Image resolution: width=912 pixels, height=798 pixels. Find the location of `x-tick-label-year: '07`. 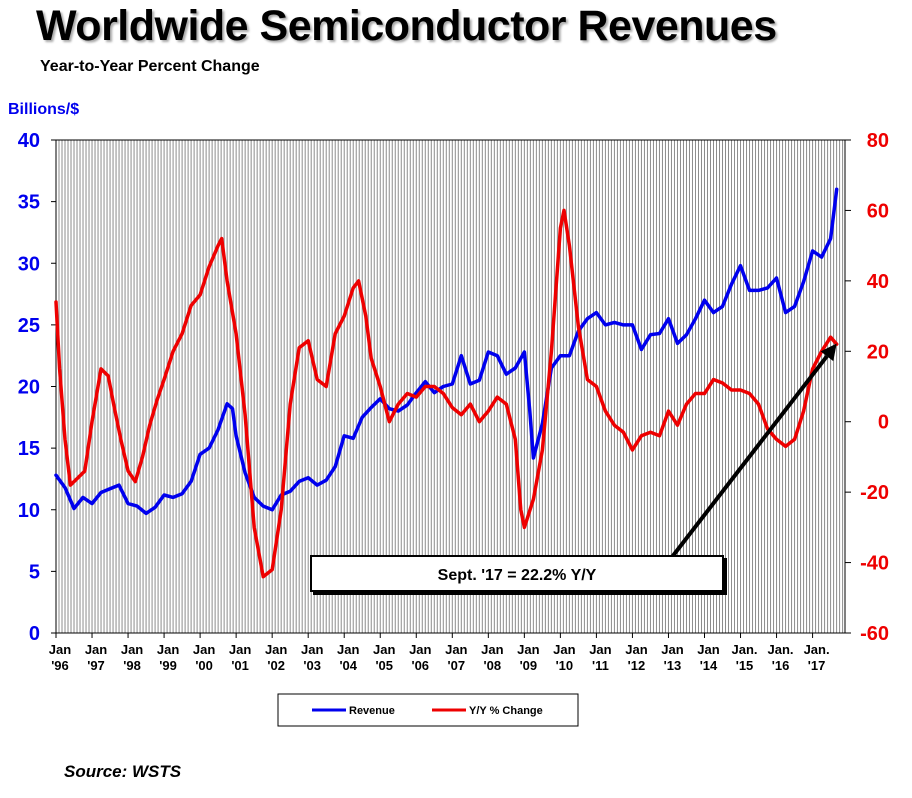

x-tick-label-year: '07 is located at coordinates (457, 665).